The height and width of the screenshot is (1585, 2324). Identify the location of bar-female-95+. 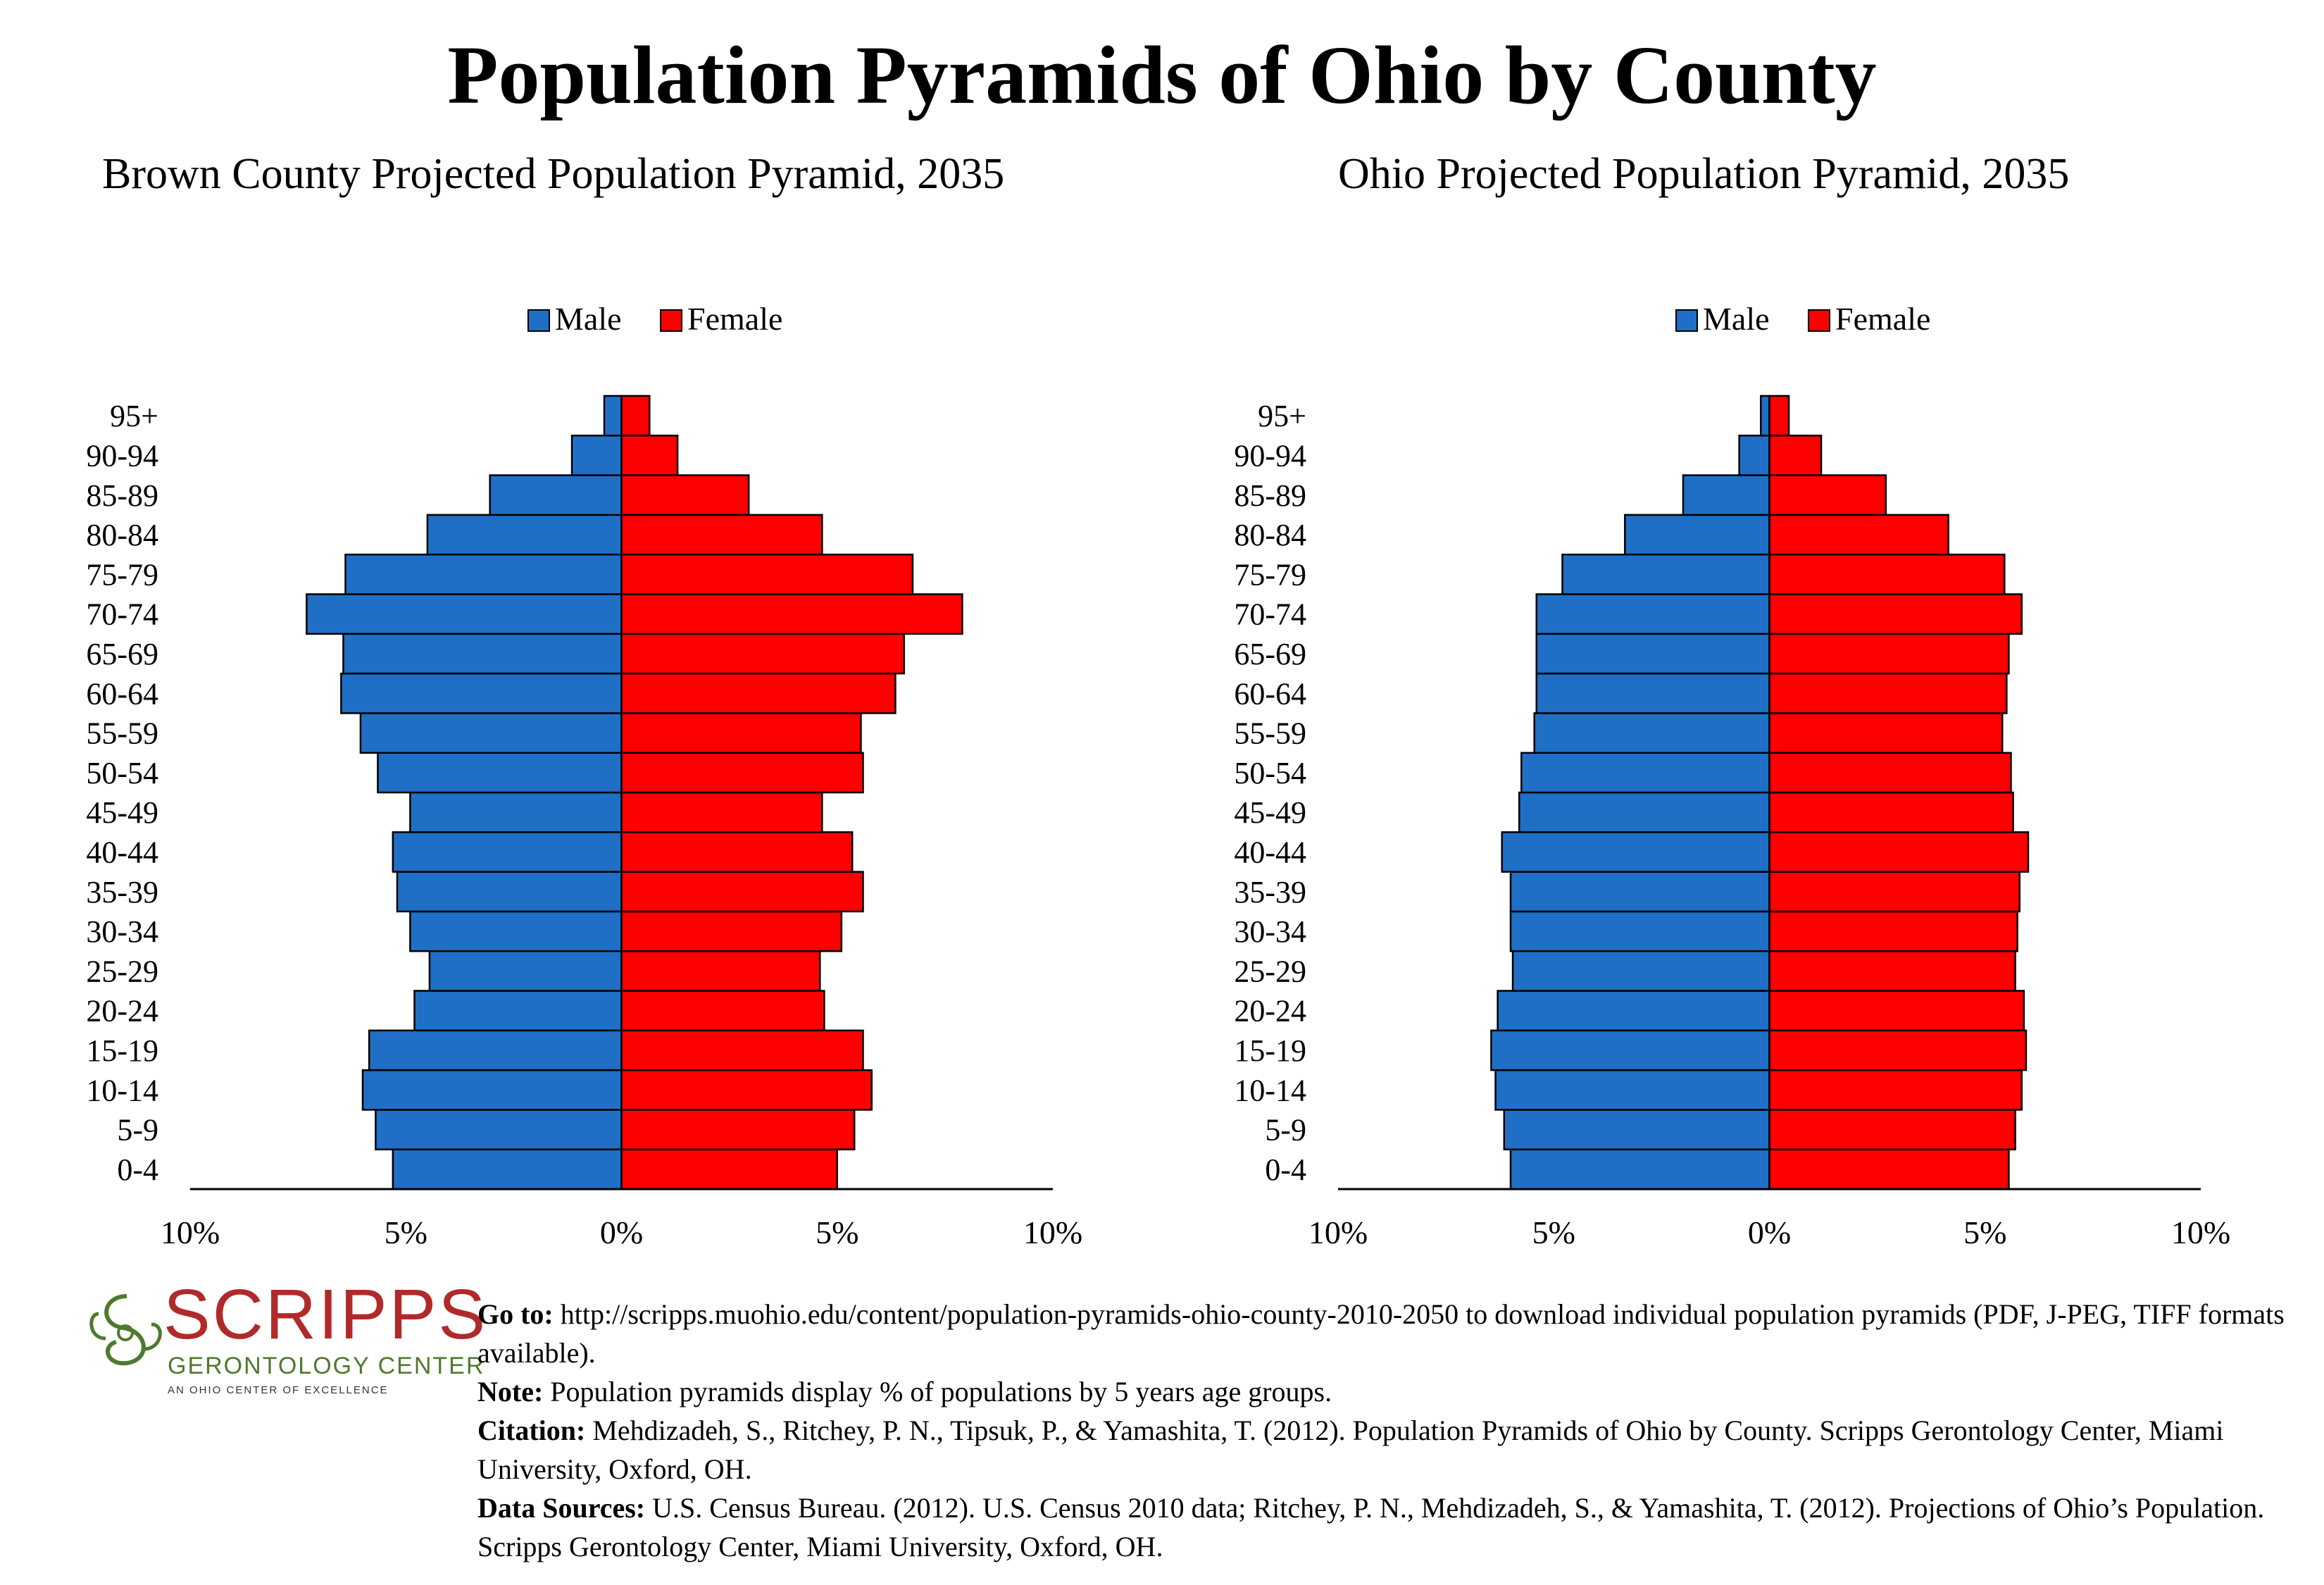
(635, 415).